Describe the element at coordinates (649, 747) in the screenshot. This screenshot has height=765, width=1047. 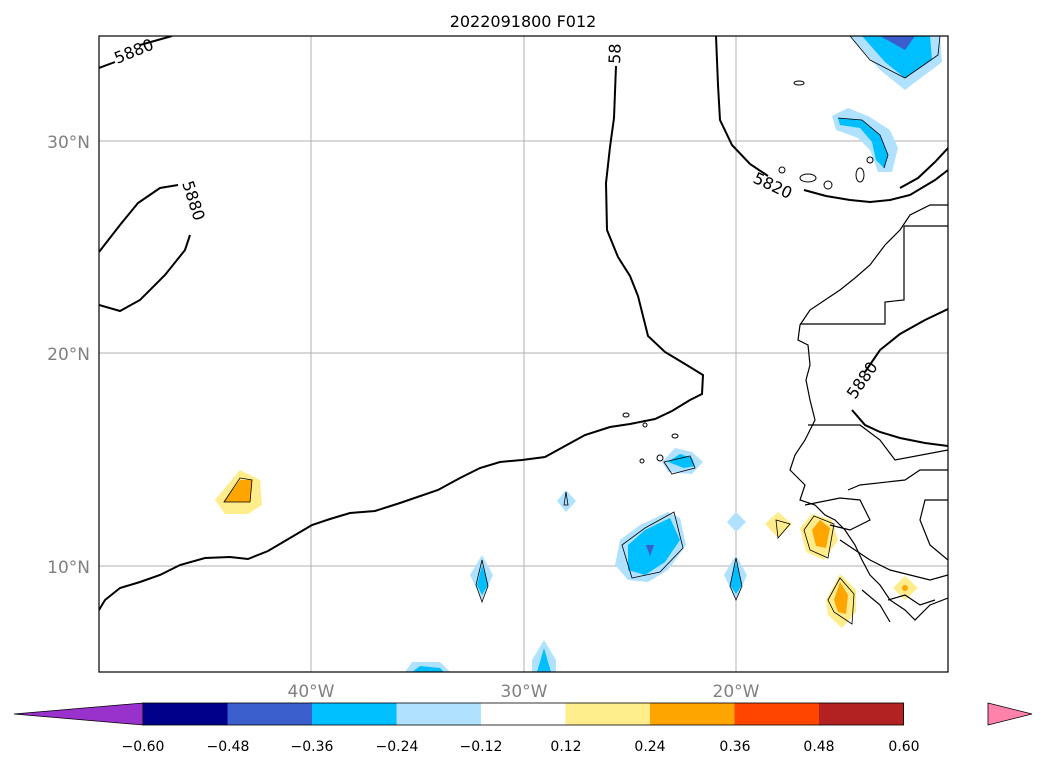
I see `colorbar-tick: 0.24` at that location.